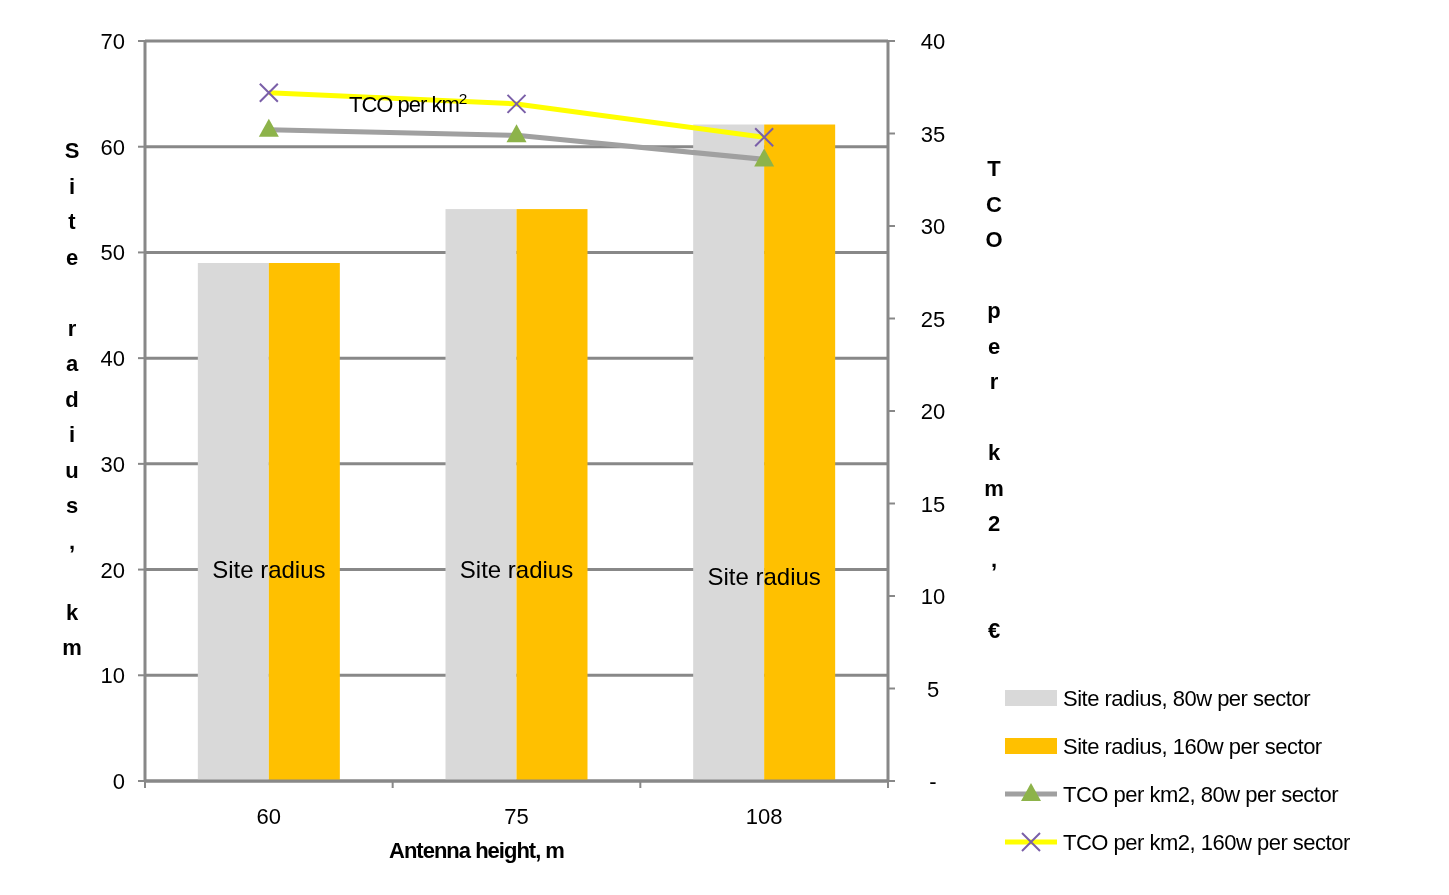  What do you see at coordinates (1192, 746) in the screenshot?
I see `legend-label: Site radius, 160w per sector` at bounding box center [1192, 746].